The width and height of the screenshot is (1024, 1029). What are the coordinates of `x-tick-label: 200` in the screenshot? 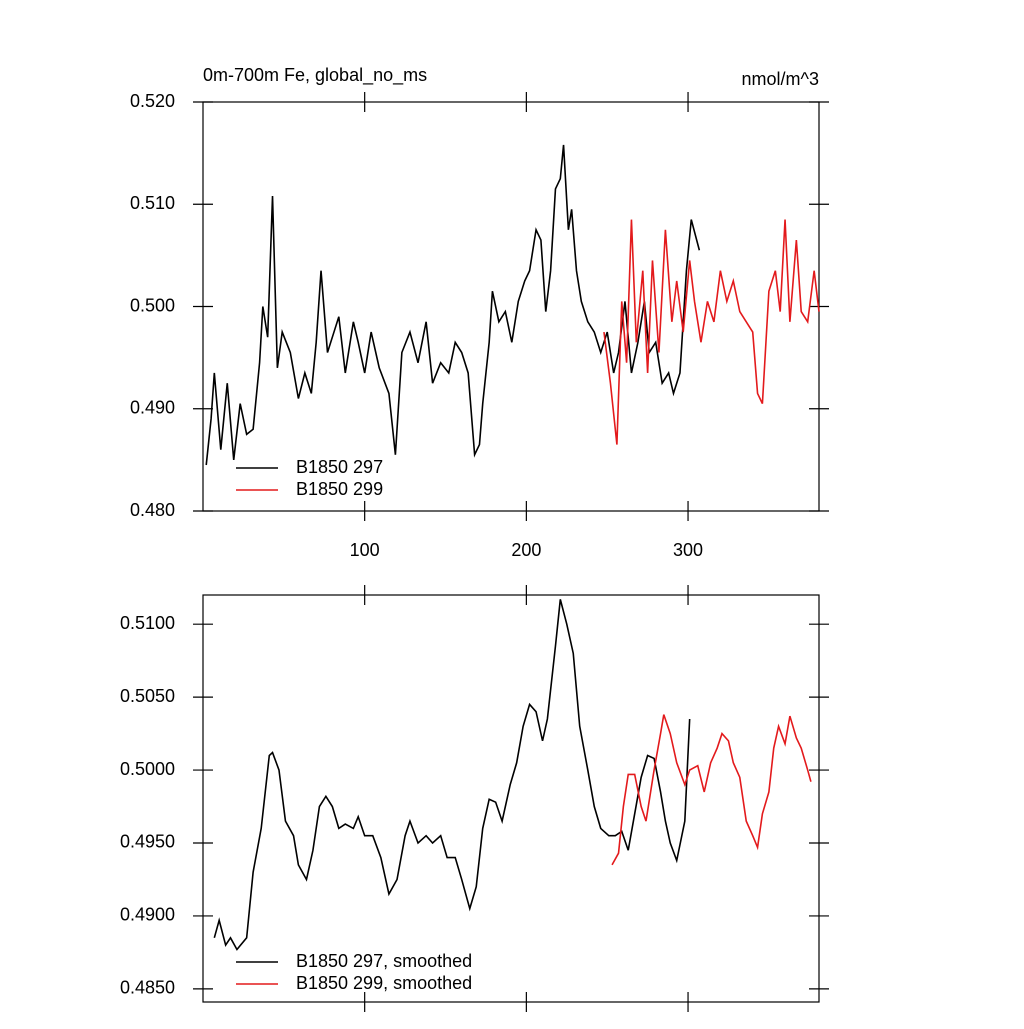 It's located at (526, 550).